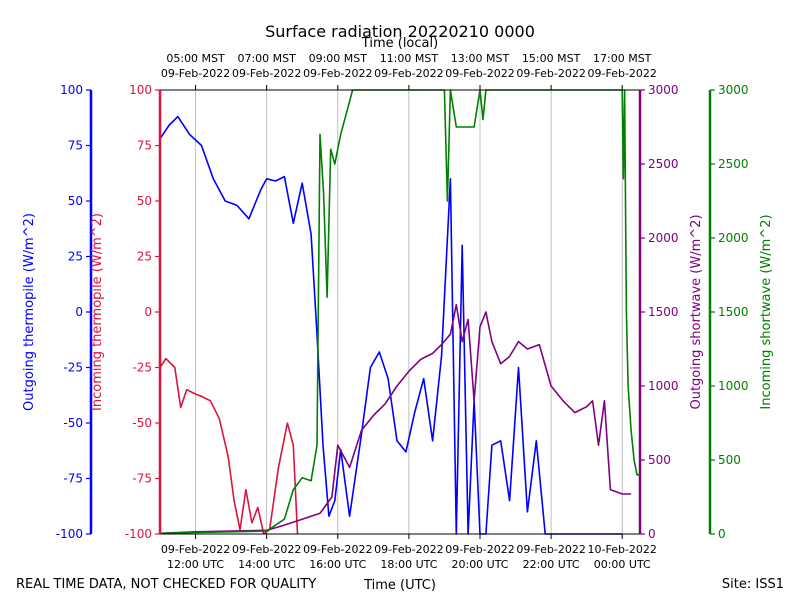  I want to click on y-axis-label: Incoming shortwave (W/m^2), so click(766, 311).